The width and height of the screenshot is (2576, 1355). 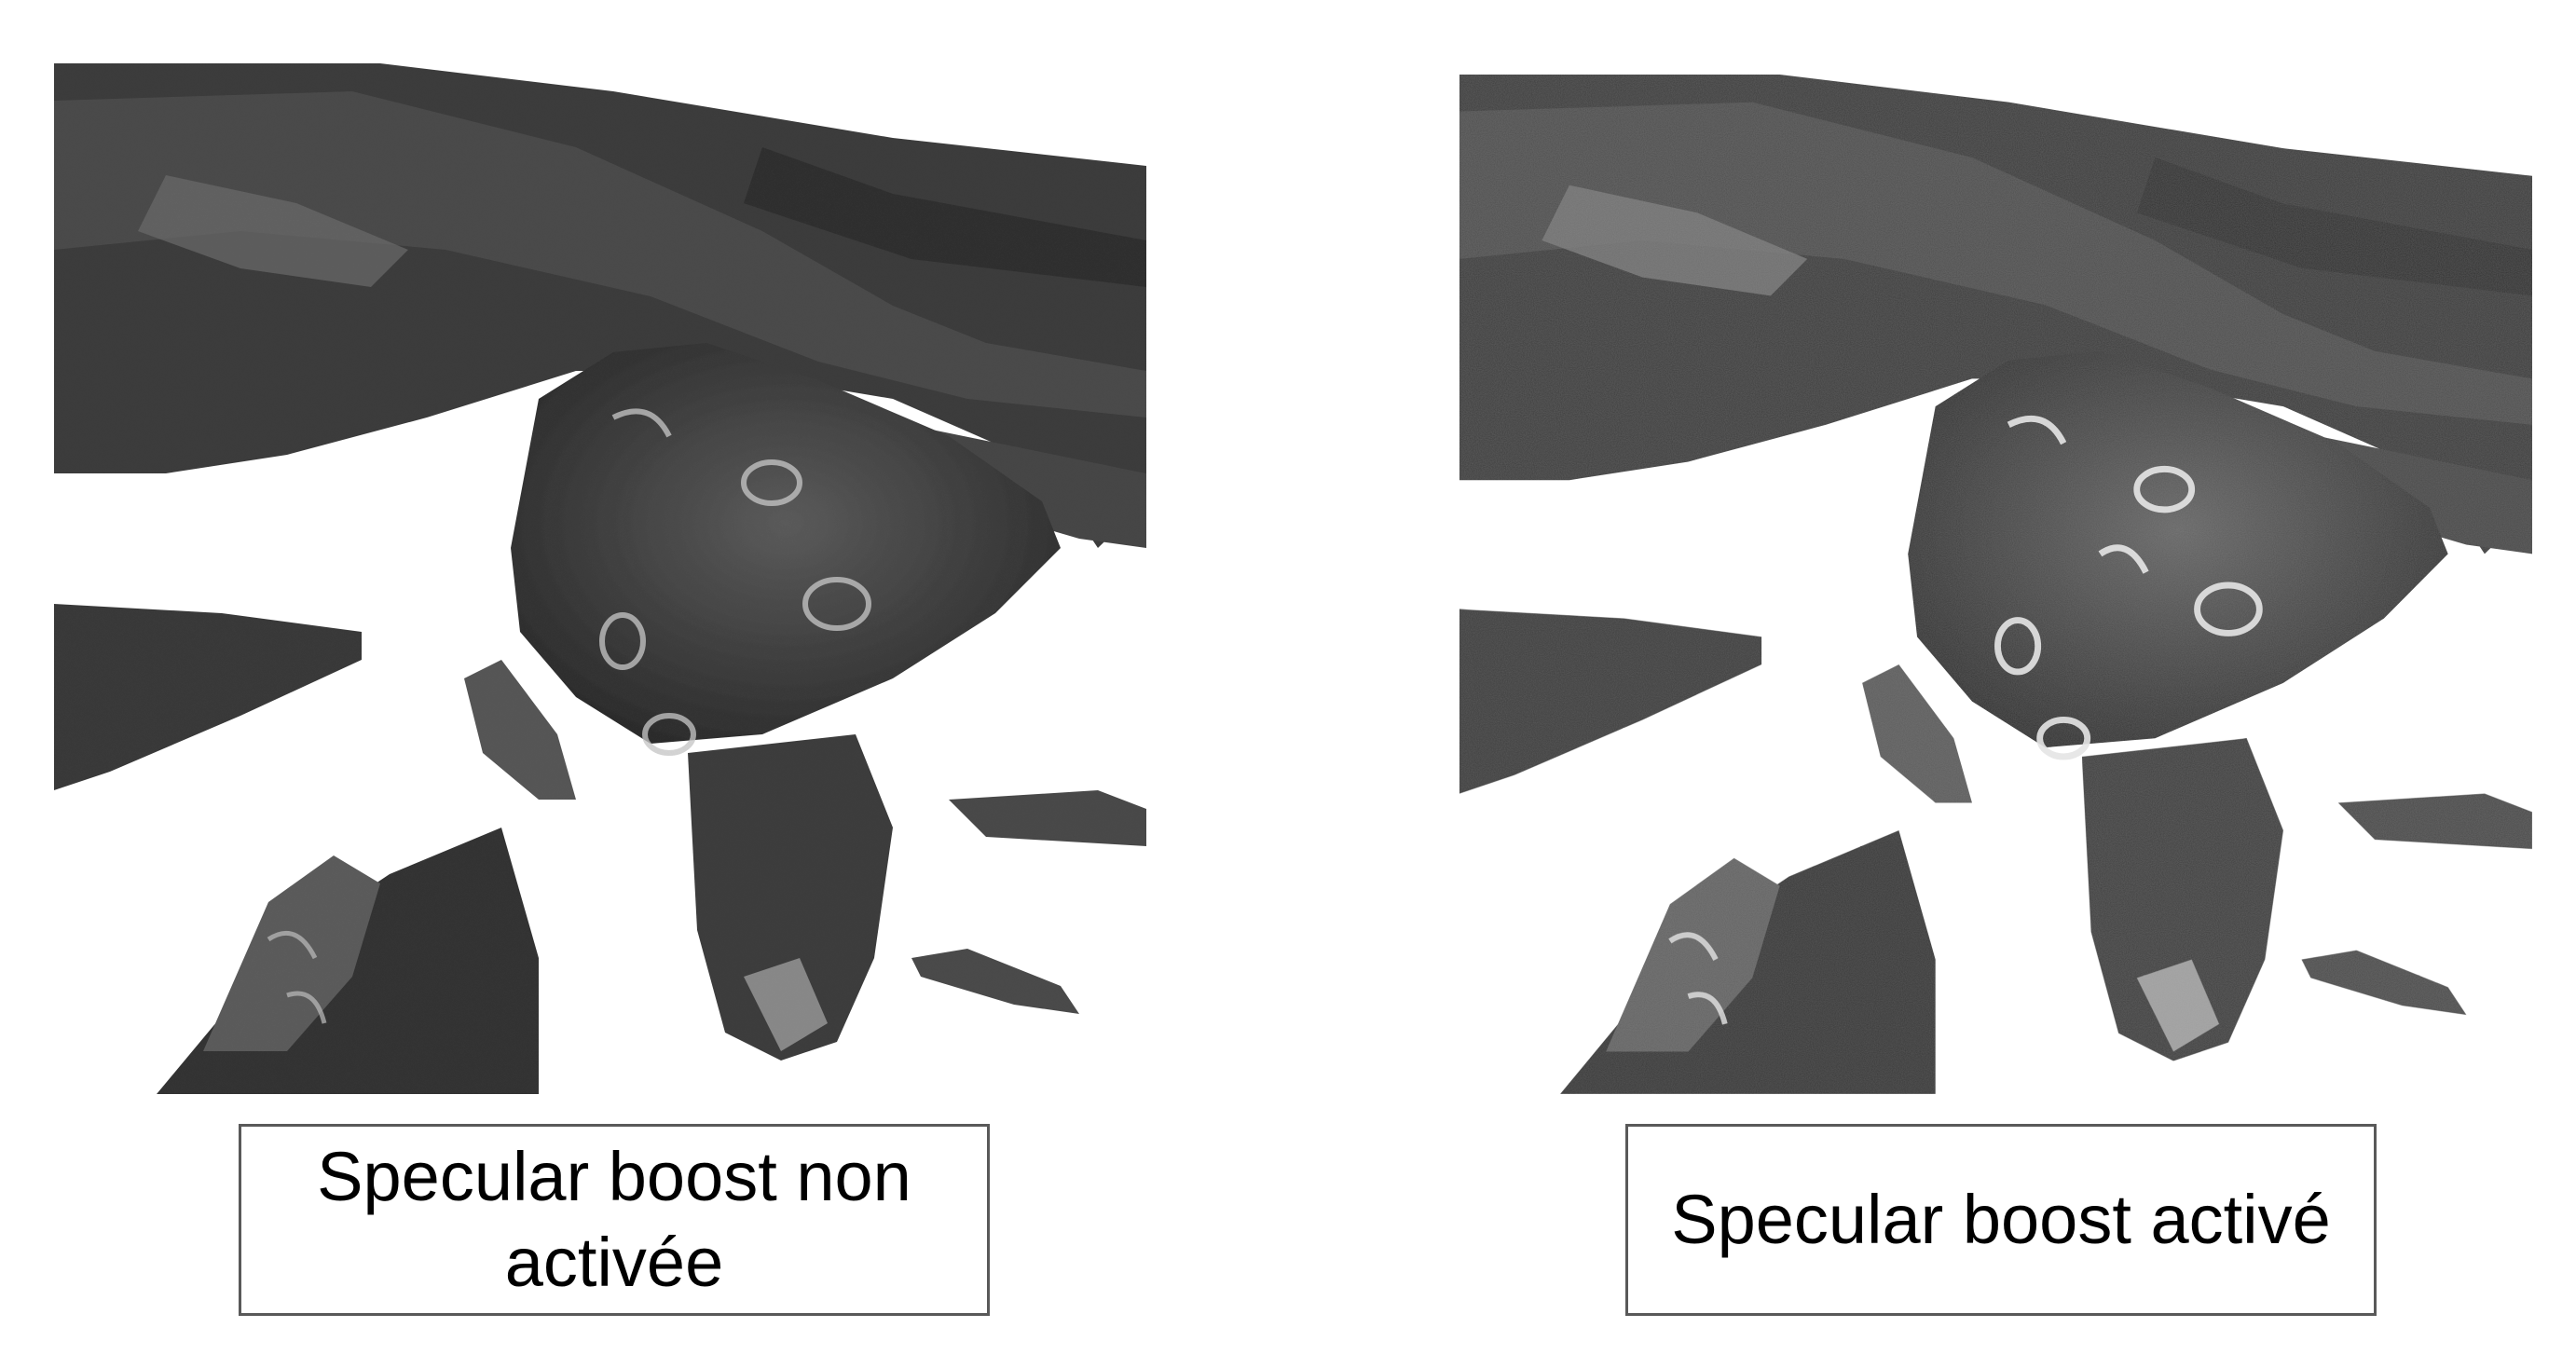 I want to click on caption-right: Specular boost activé, so click(x=2001, y=1219).